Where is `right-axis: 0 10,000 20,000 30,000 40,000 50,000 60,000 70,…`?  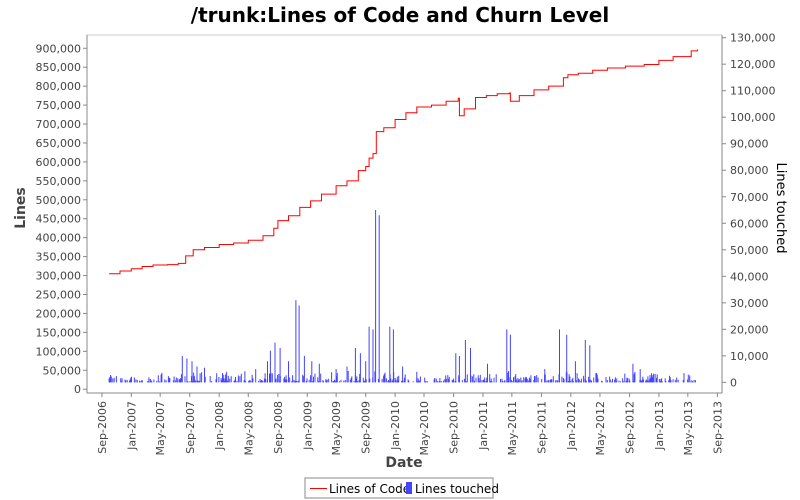
right-axis: 0 10,000 20,000 30,000 40,000 50,000 60,000 70,… is located at coordinates (748, 212).